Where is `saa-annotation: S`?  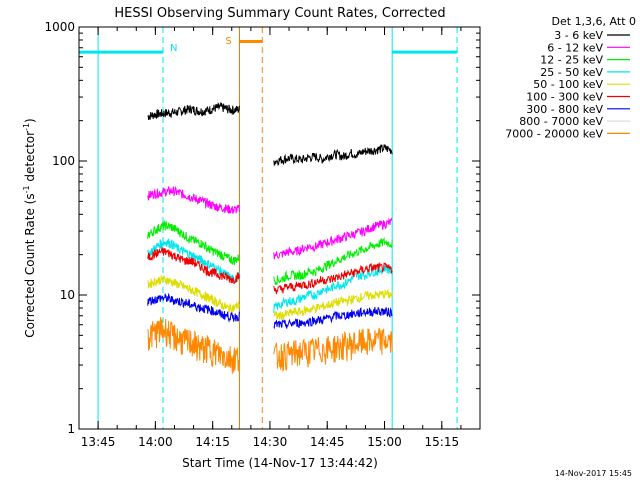
saa-annotation: S is located at coordinates (228, 41).